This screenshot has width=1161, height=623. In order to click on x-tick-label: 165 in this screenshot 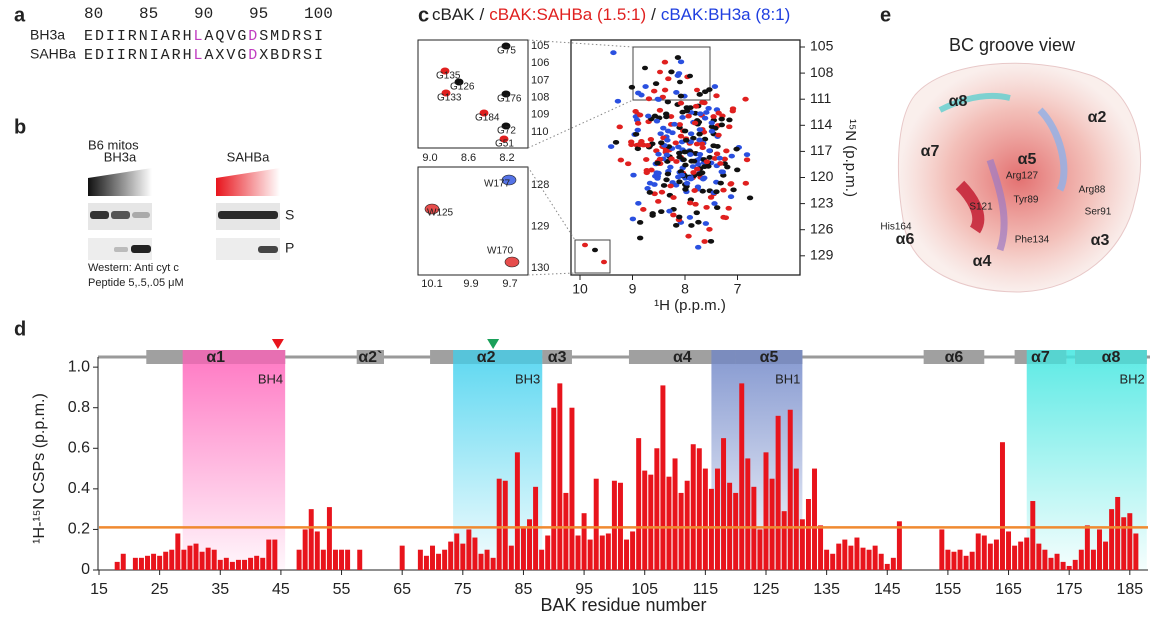, I will do `click(1008, 589)`.